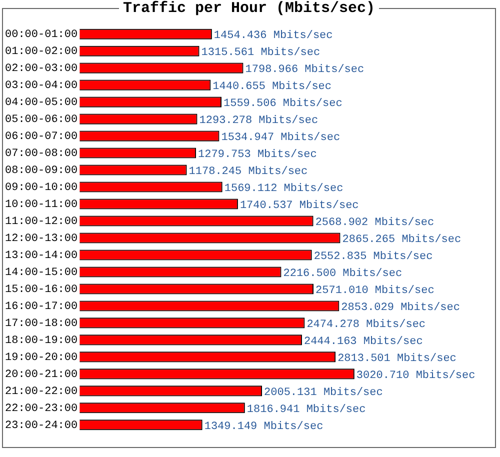 The image size is (500, 457). I want to click on y-tick-label: 08:00-09:00, so click(41, 170).